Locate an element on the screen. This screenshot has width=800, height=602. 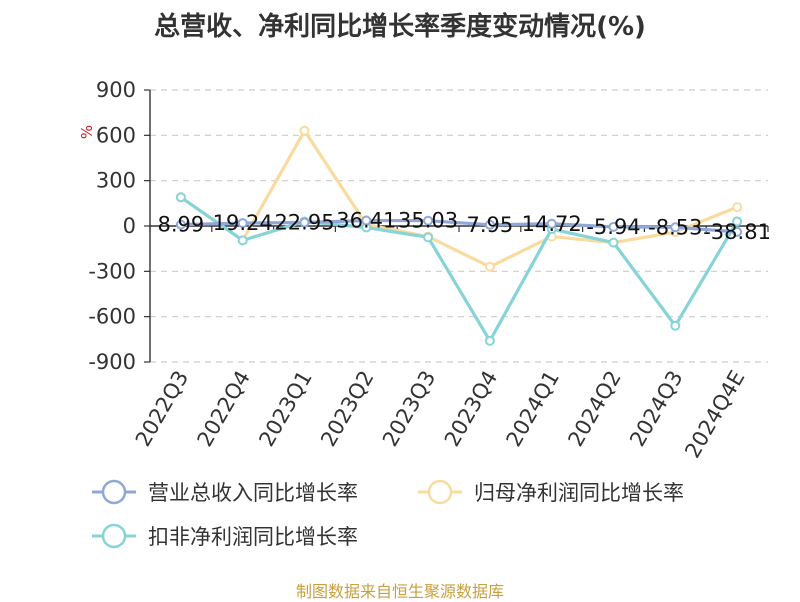
x-tick-label: 2024Q2 is located at coordinates (594, 409).